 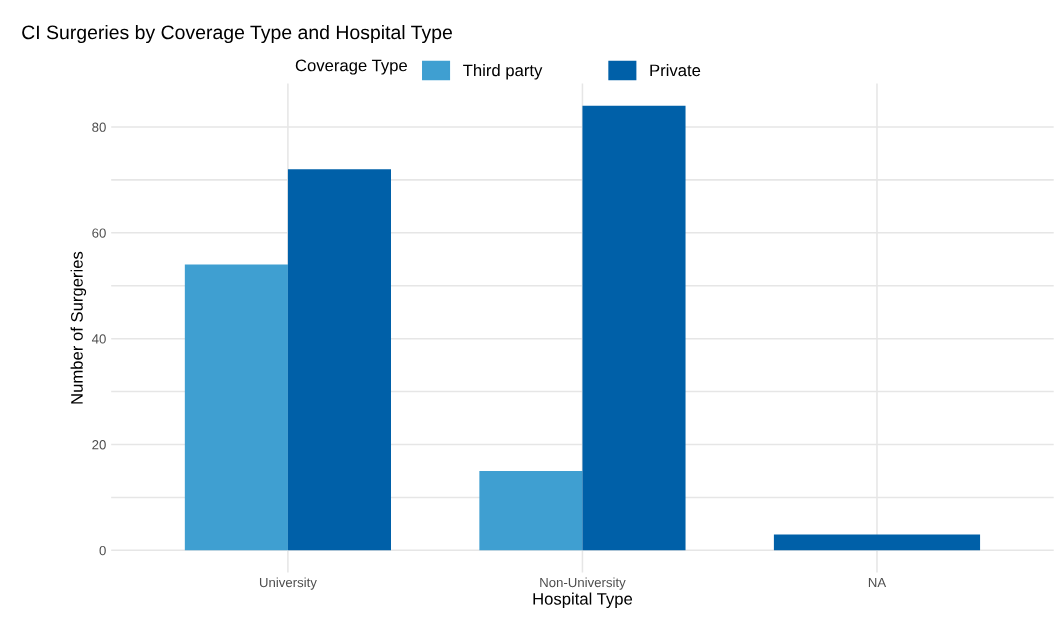 What do you see at coordinates (99, 445) in the screenshot?
I see `y-tick-label: 20` at bounding box center [99, 445].